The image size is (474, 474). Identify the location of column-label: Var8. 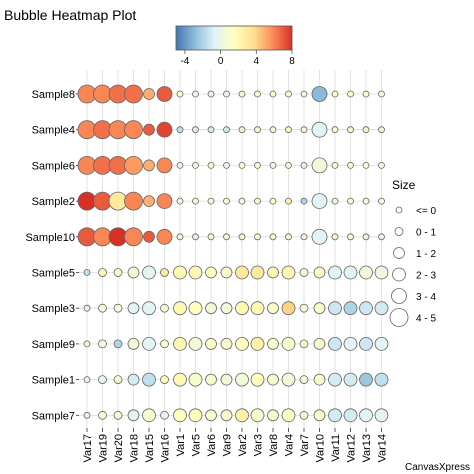
(274, 445).